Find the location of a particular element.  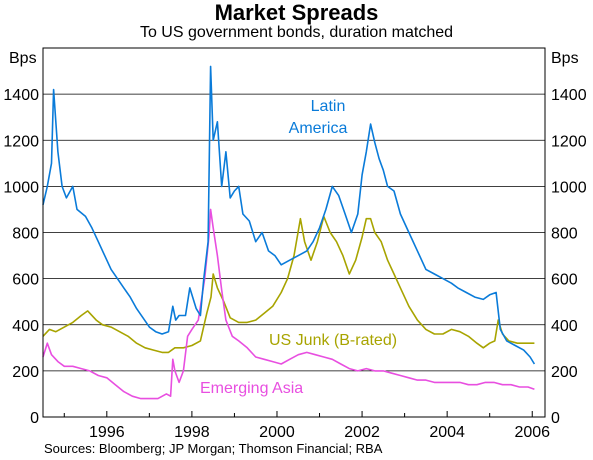

y-tick-label-left: 600 is located at coordinates (25, 280).